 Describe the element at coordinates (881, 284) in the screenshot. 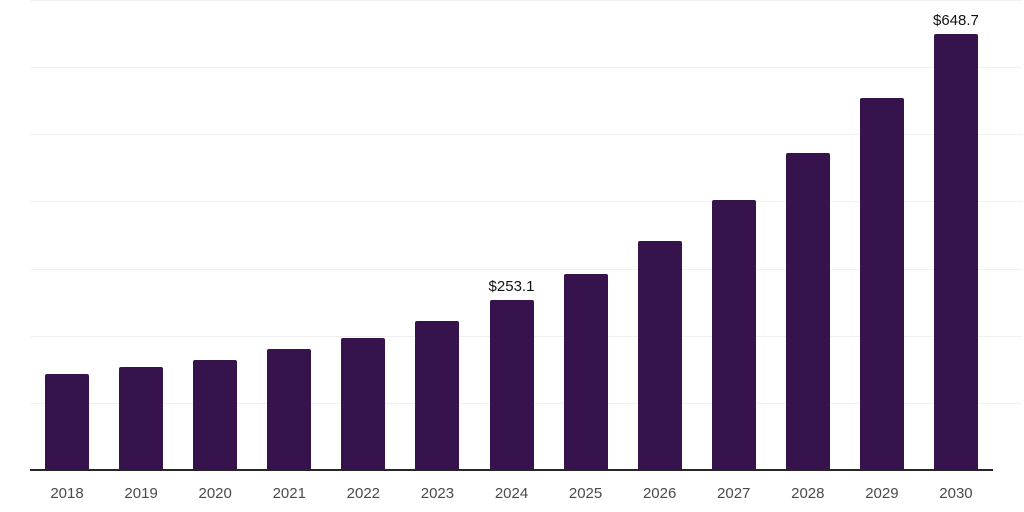

I see `bar-2029` at that location.